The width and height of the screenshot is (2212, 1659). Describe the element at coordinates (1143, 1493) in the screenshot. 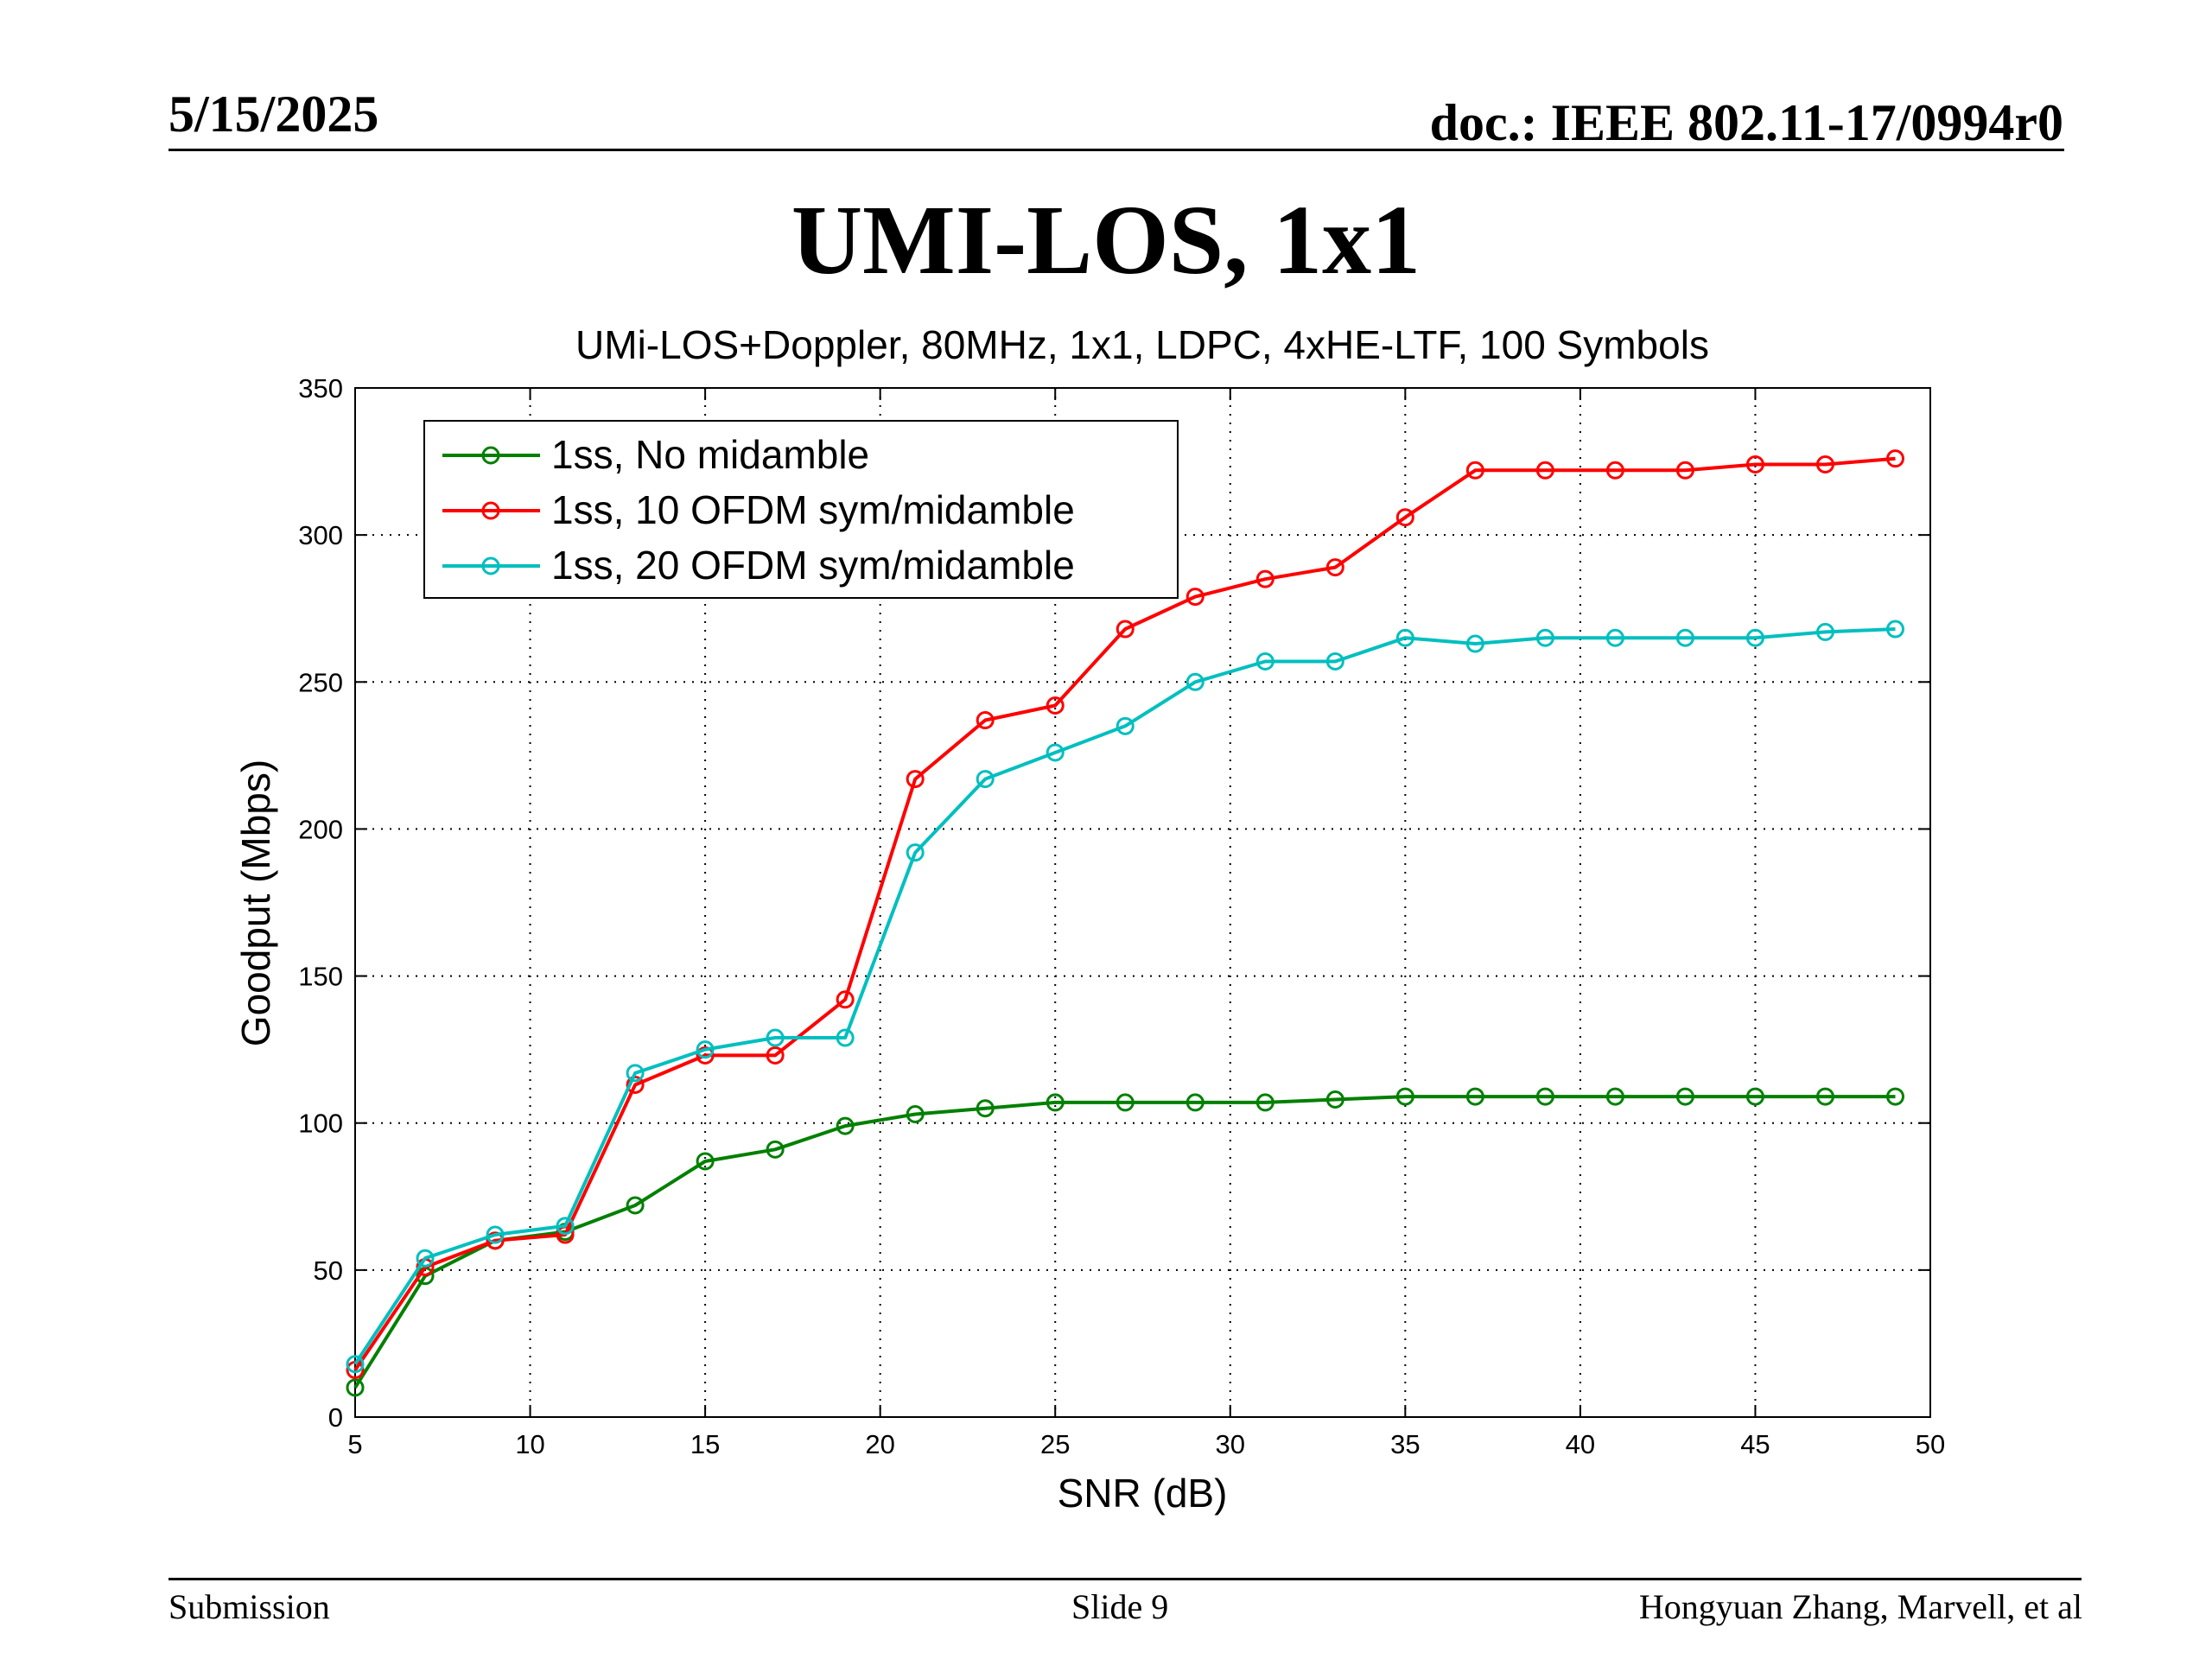

I see `x-axis-label: SNR (dB)` at that location.